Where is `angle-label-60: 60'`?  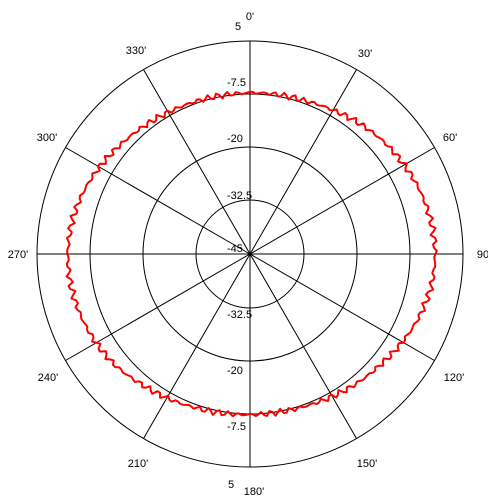 angle-label-60: 60' is located at coordinates (450, 138).